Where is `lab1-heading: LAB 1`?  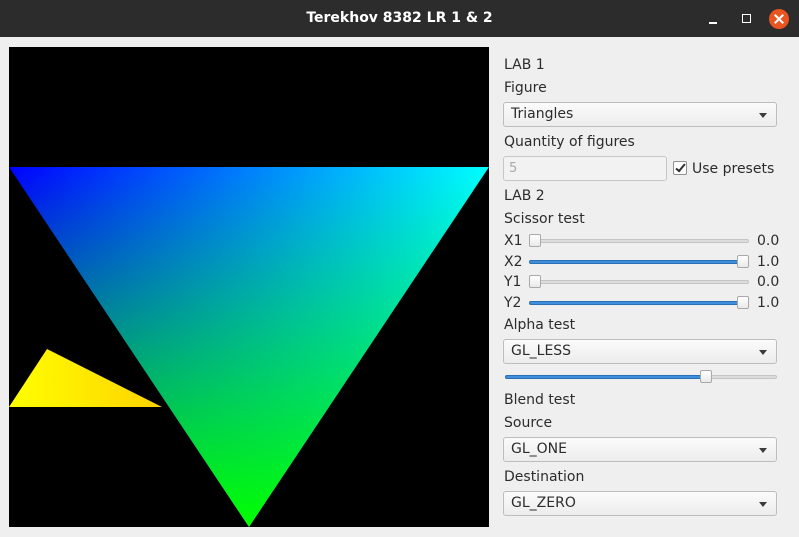 lab1-heading: LAB 1 is located at coordinates (524, 65).